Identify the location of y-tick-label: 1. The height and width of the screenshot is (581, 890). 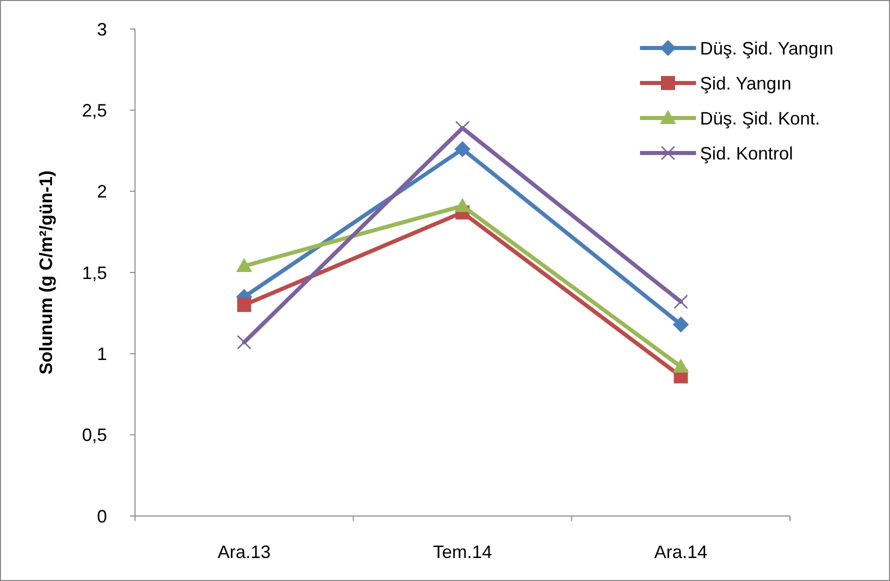
(101, 354).